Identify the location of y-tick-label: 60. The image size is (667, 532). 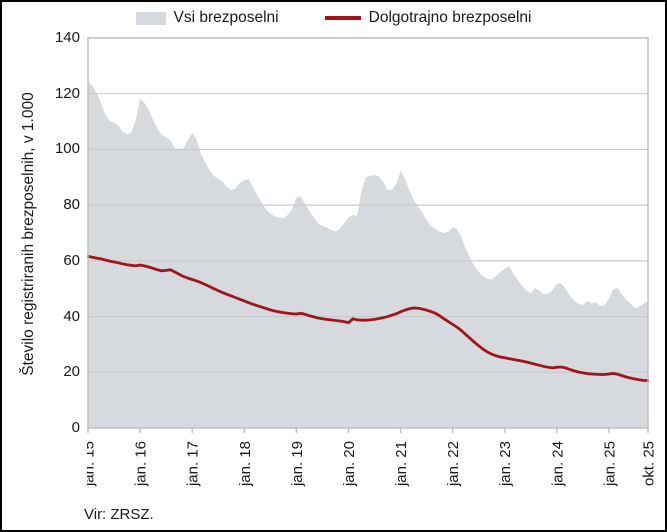
(71, 260).